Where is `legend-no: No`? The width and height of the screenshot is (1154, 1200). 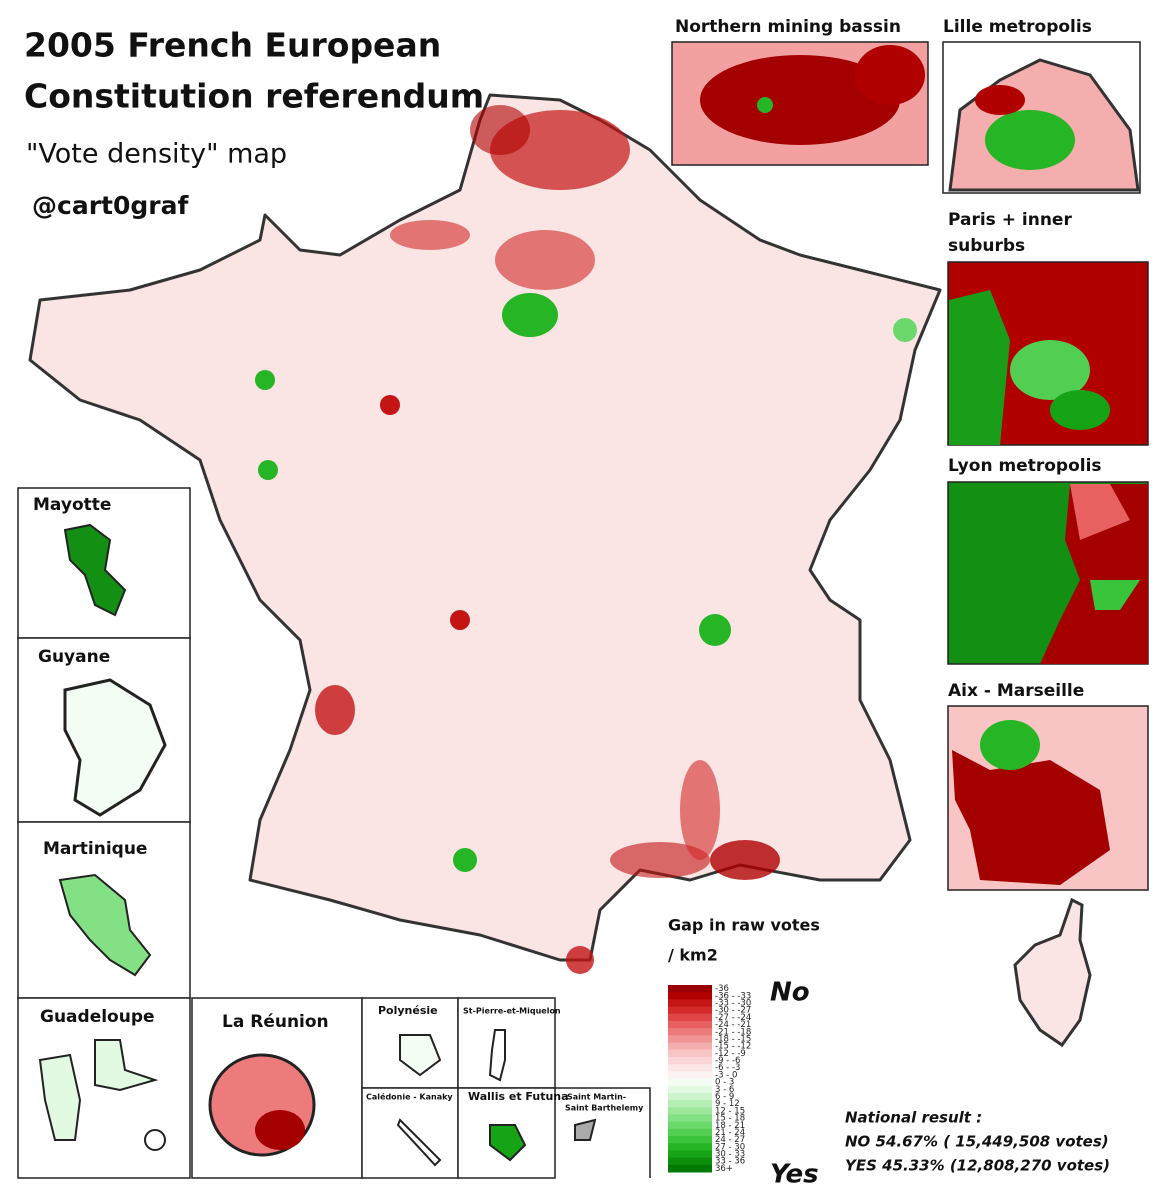 legend-no: No is located at coordinates (790, 993).